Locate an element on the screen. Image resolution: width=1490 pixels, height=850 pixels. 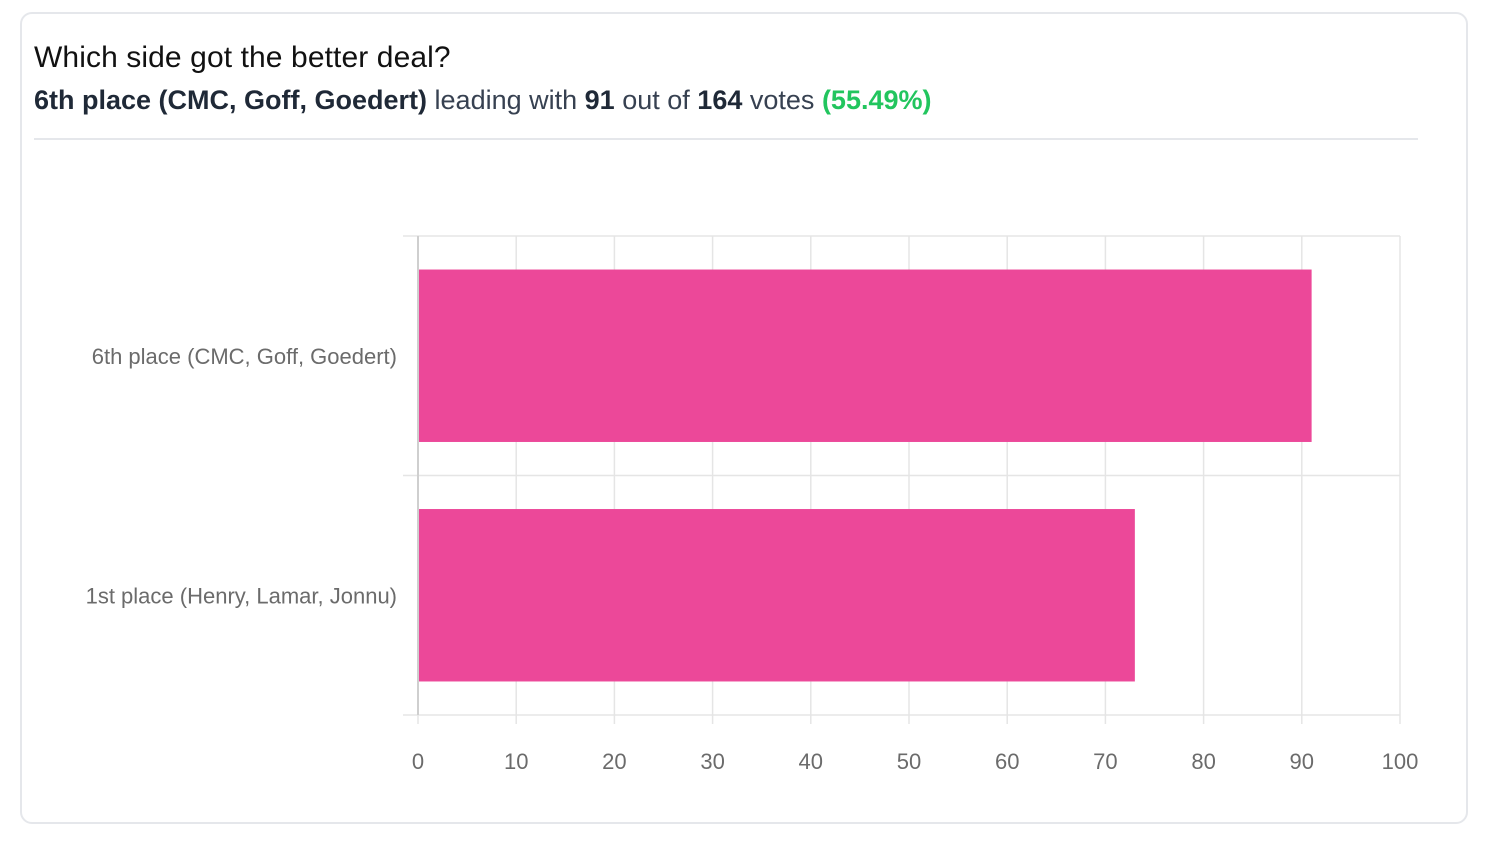
x-tick-label: 60 is located at coordinates (1007, 761).